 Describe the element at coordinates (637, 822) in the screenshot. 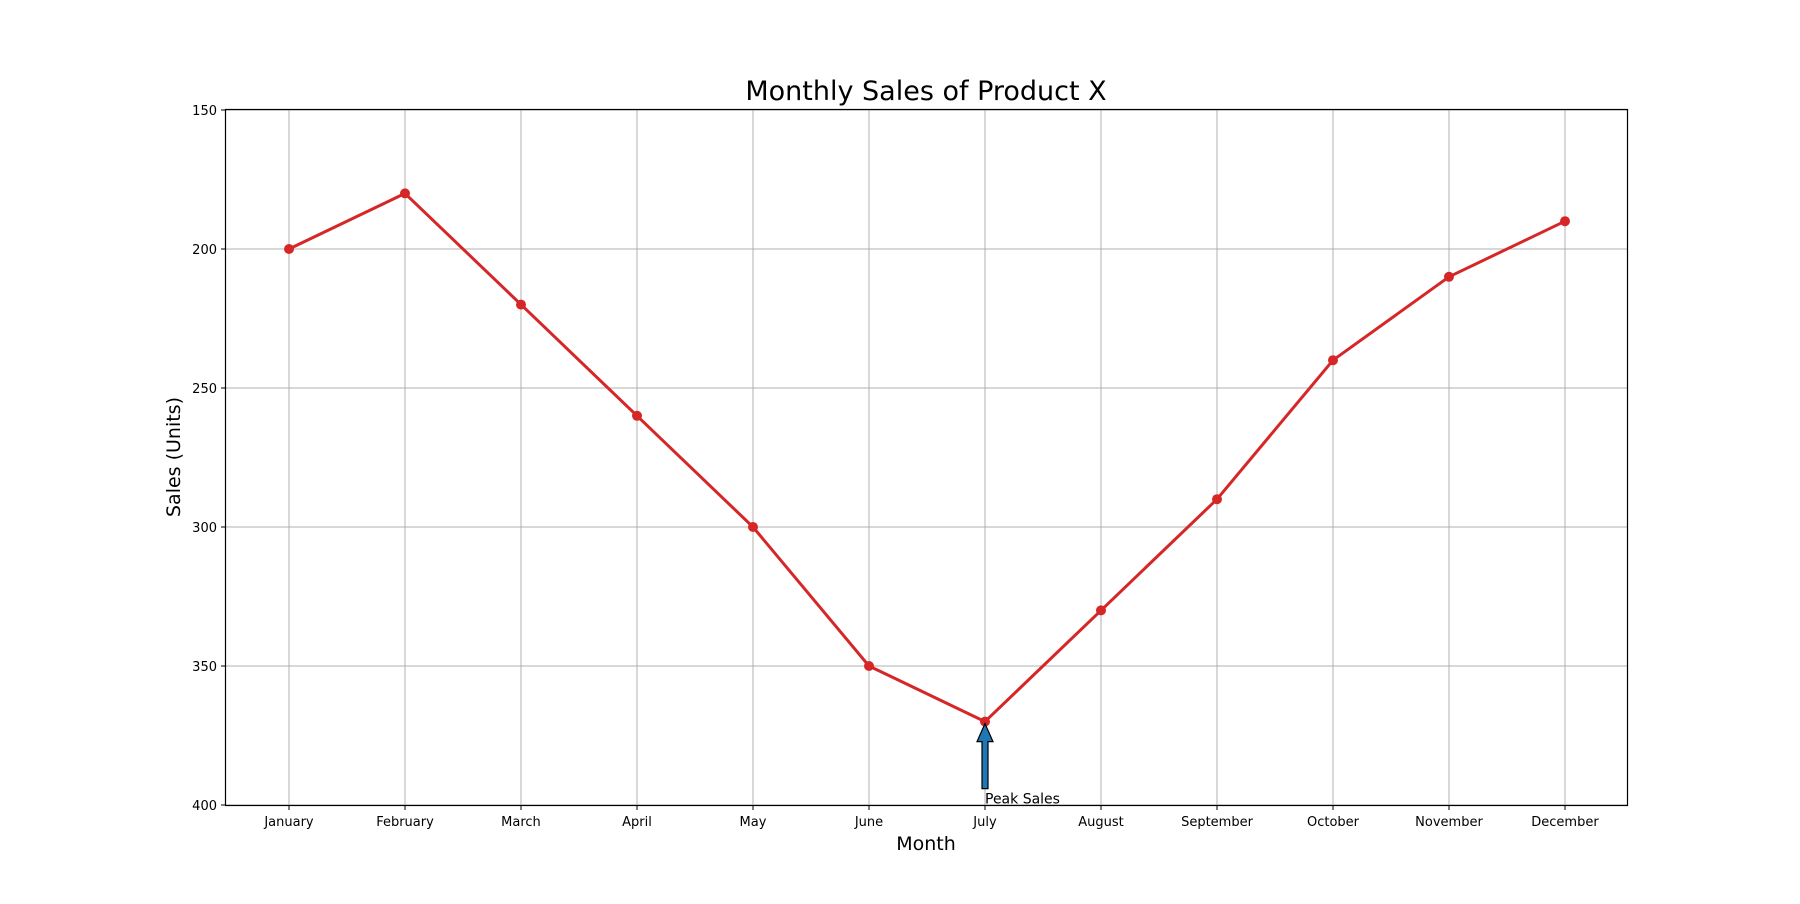

I see `x-tick-label: April` at that location.